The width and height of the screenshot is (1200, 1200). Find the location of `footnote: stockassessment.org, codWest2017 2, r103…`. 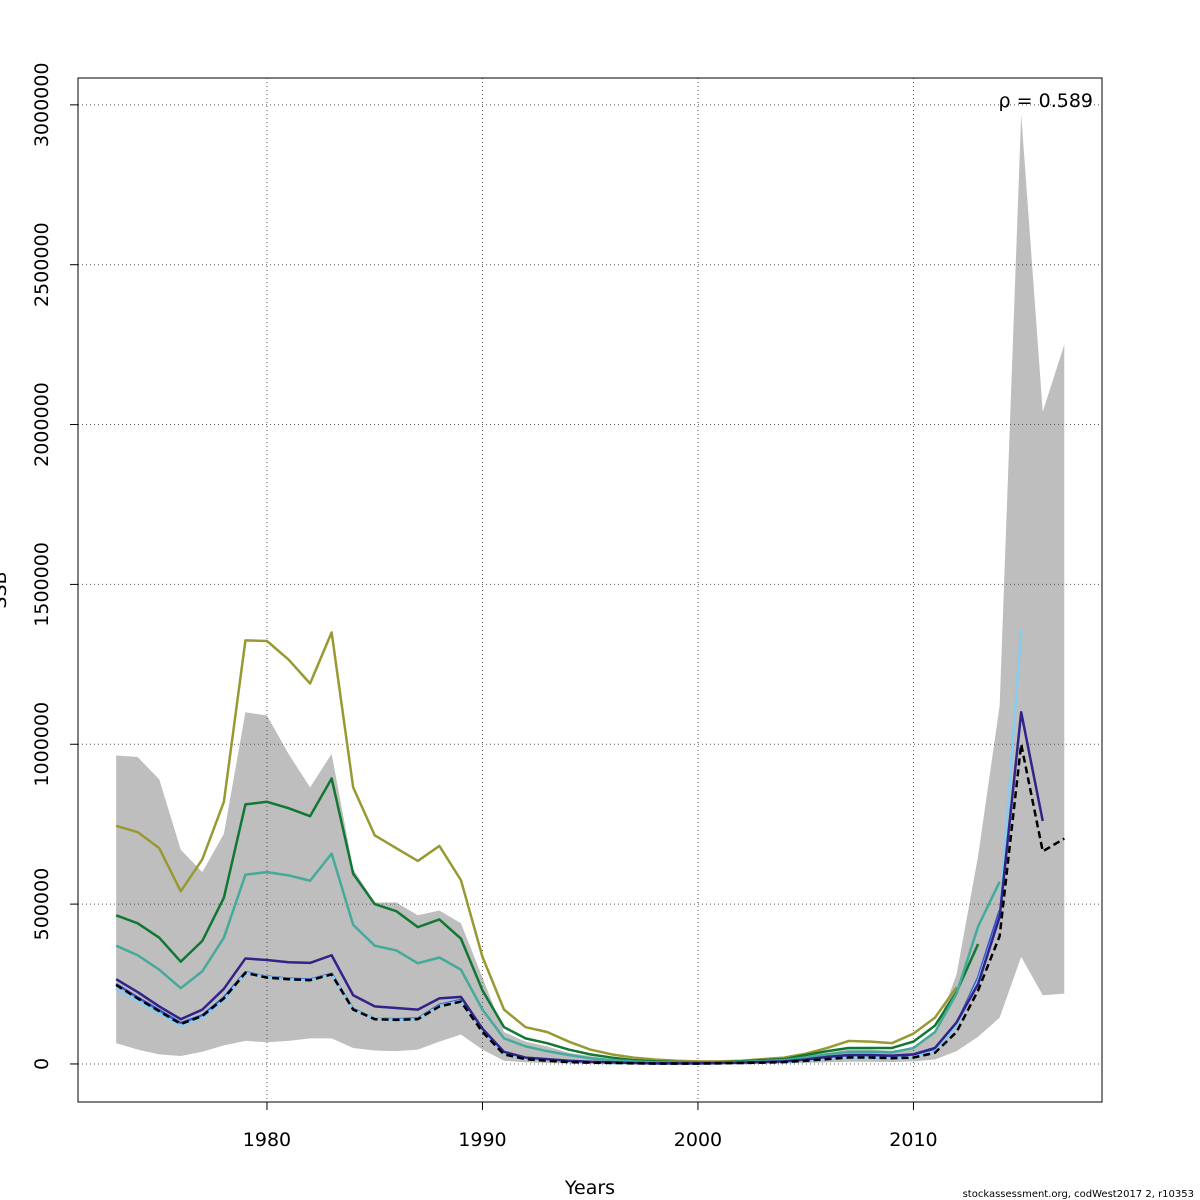

footnote: stockassessment.org, codWest2017 2, r103… is located at coordinates (1078, 1194).